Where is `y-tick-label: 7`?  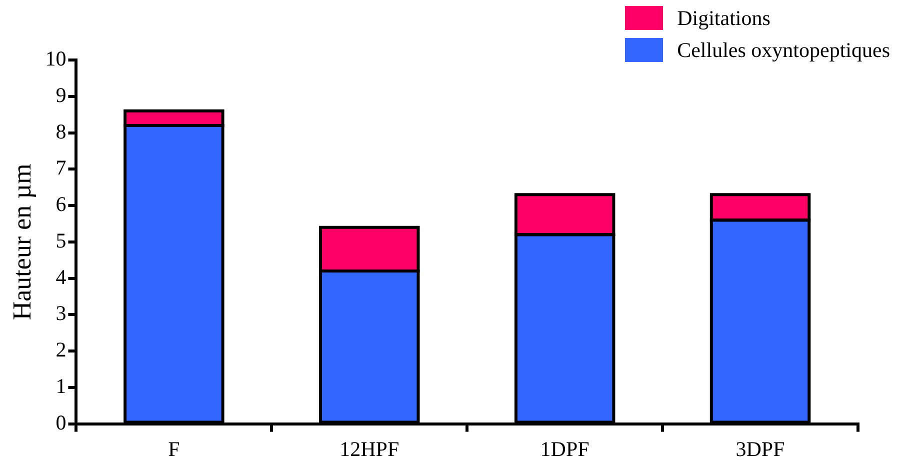 y-tick-label: 7 is located at coordinates (61, 168).